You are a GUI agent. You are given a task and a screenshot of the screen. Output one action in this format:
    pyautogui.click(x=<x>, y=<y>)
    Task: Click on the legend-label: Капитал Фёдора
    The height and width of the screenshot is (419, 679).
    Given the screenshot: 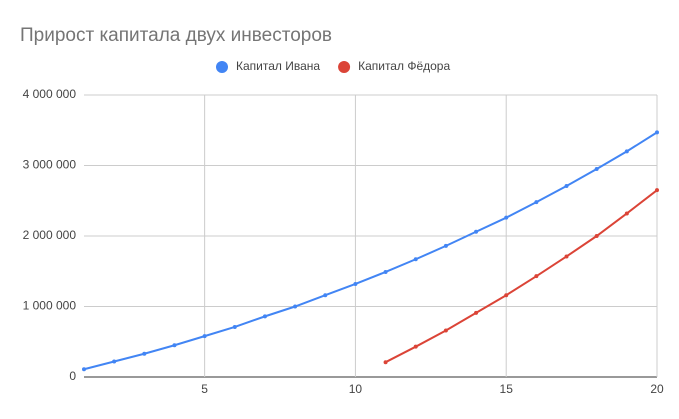 What is the action you would take?
    pyautogui.click(x=404, y=66)
    